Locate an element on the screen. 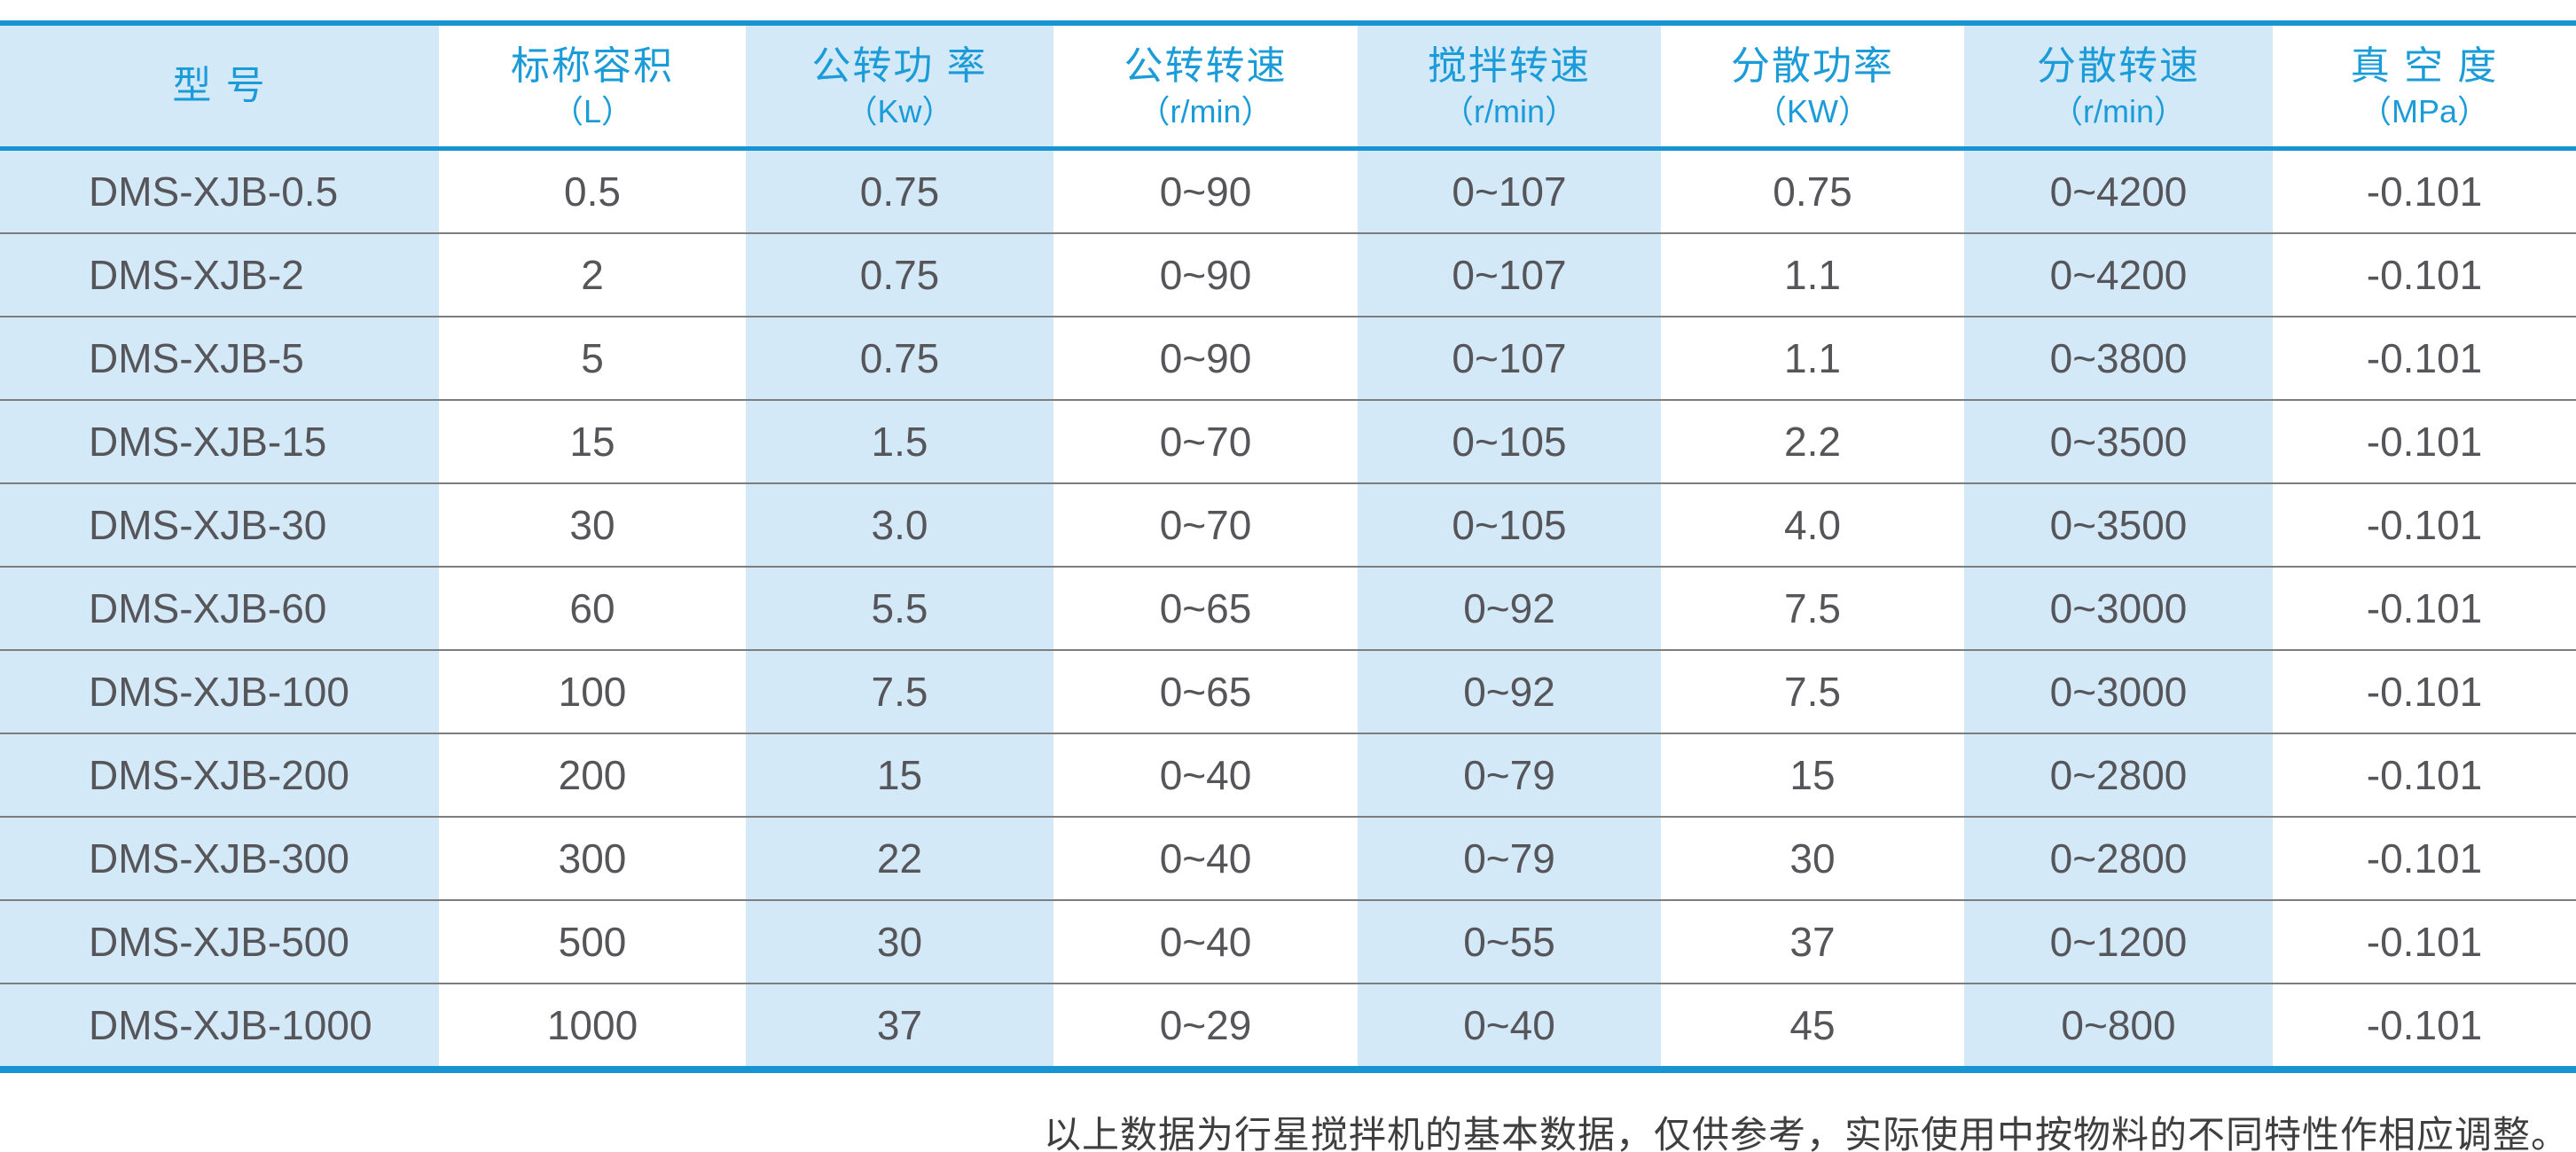 This screenshot has width=2576, height=1152. table-cell: 0.5 is located at coordinates (592, 192).